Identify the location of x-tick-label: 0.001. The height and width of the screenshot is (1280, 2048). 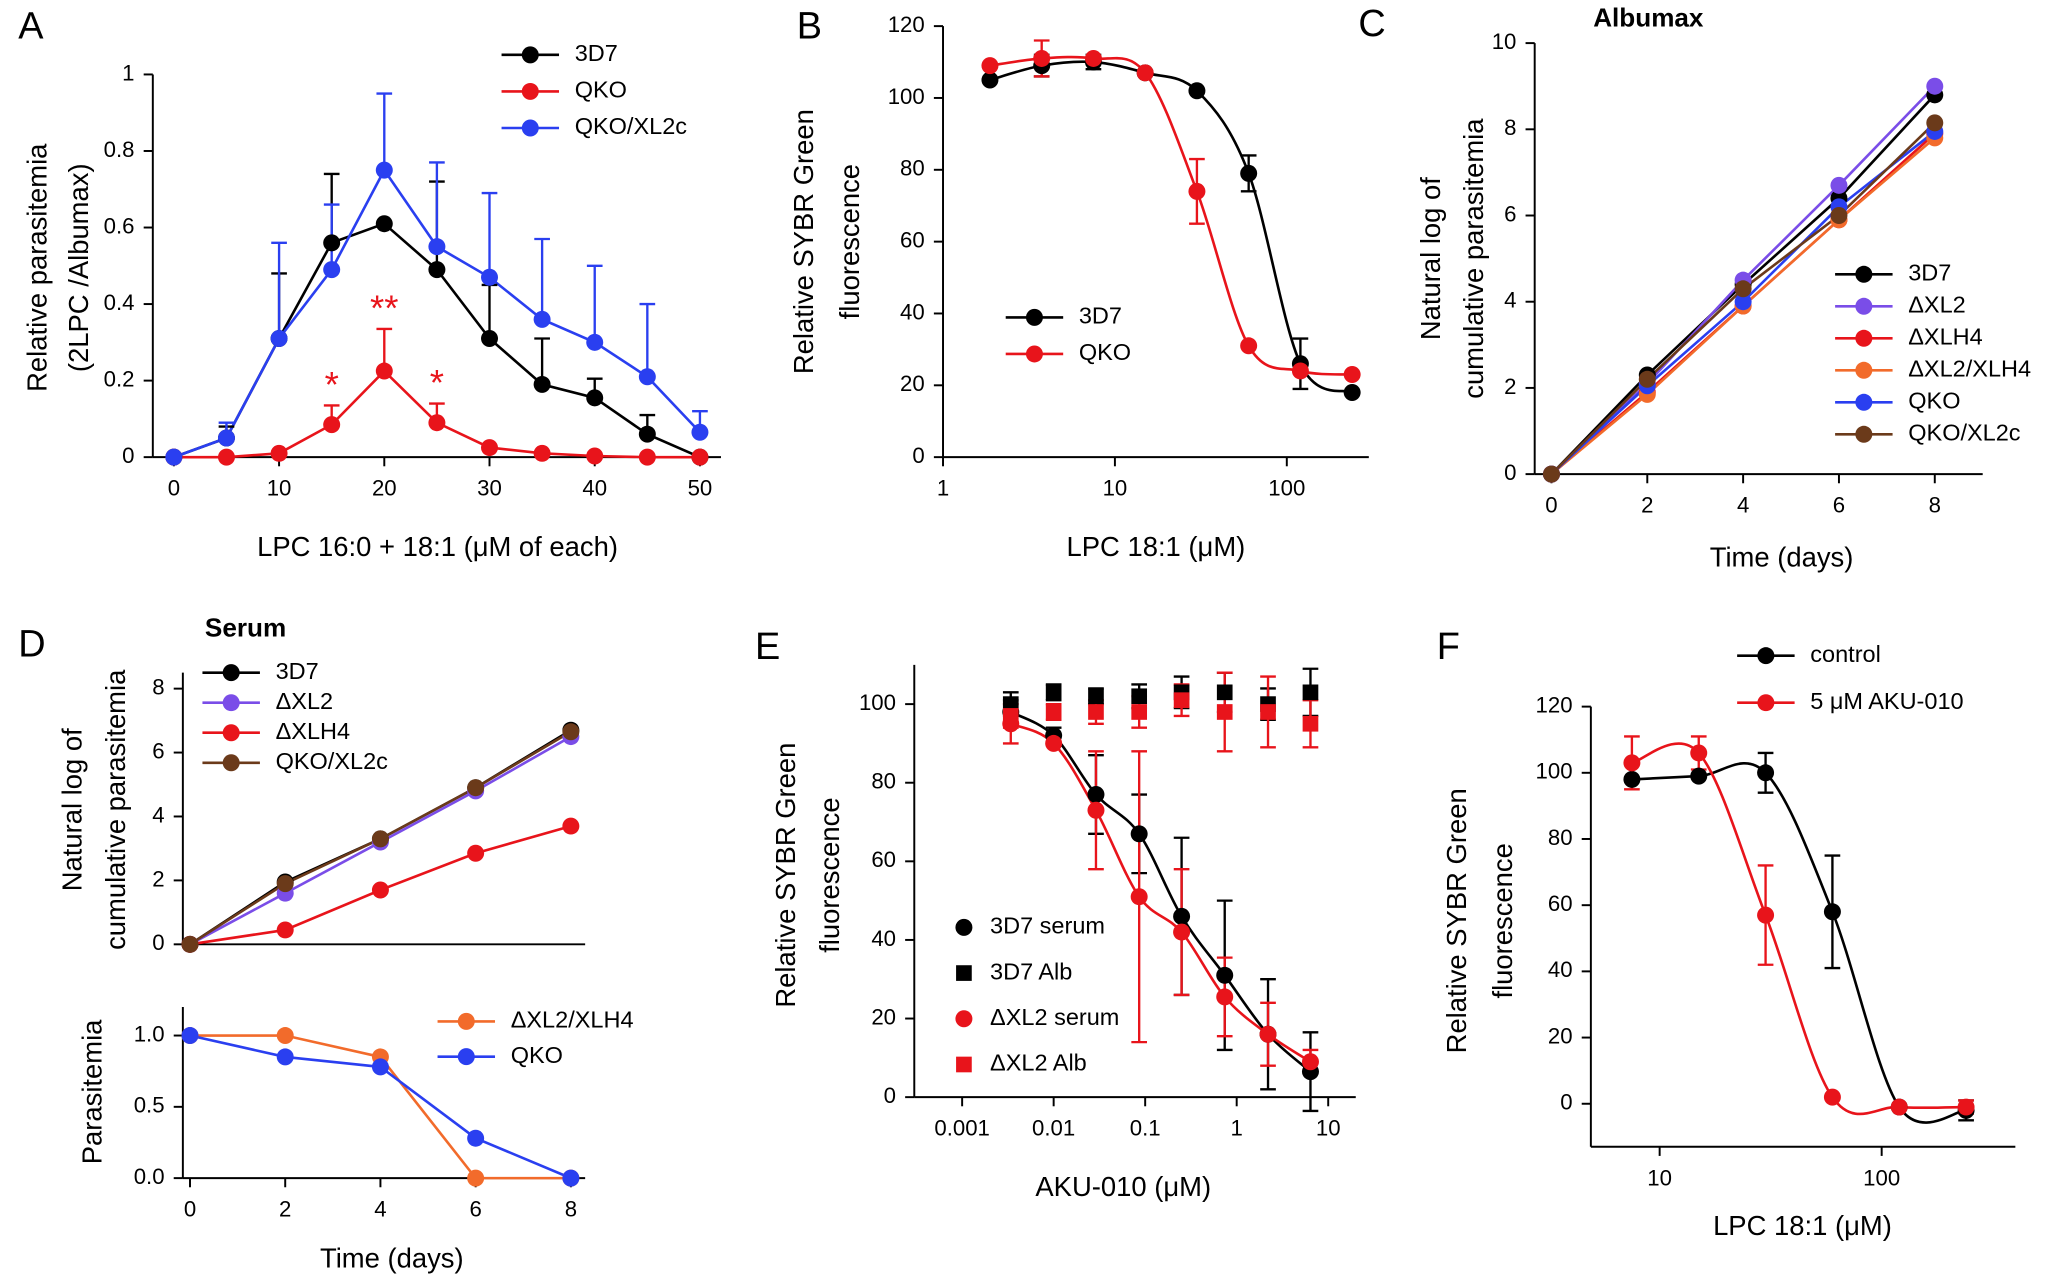
(962, 1128).